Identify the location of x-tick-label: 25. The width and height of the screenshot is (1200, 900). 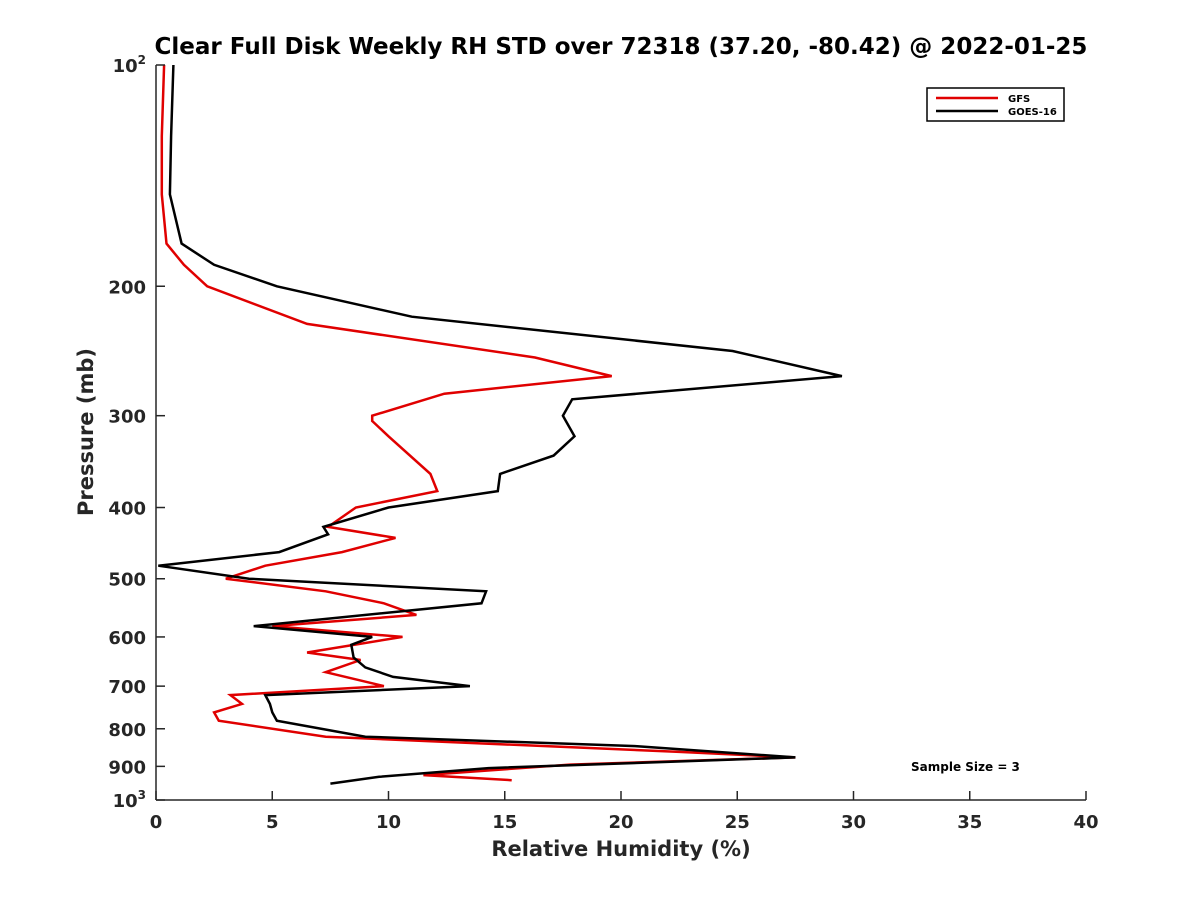
(737, 822).